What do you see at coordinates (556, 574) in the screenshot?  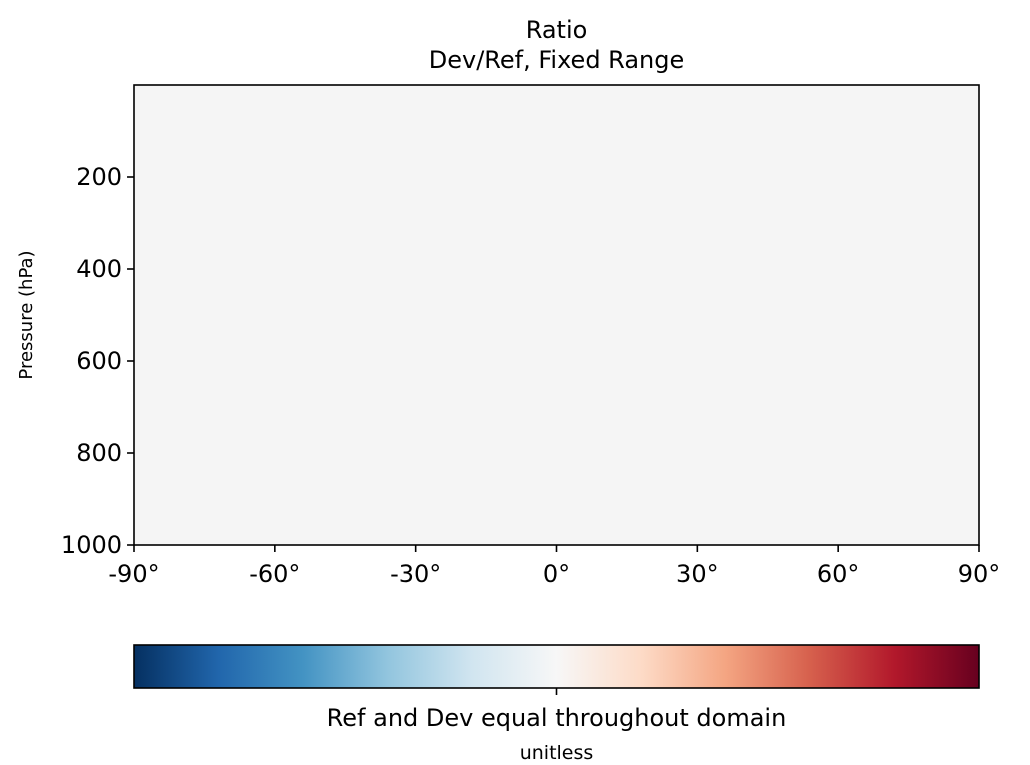 I see `x-tick-label: 0°` at bounding box center [556, 574].